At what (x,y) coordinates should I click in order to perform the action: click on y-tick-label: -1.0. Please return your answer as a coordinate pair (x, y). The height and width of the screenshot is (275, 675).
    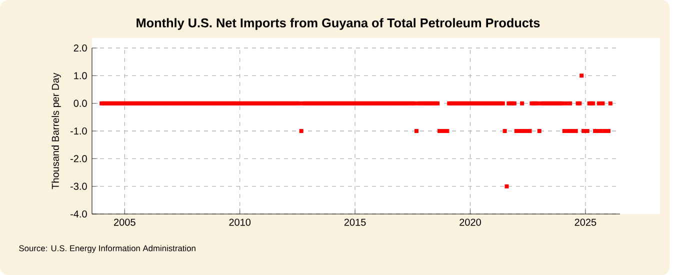
    Looking at the image, I should click on (78, 131).